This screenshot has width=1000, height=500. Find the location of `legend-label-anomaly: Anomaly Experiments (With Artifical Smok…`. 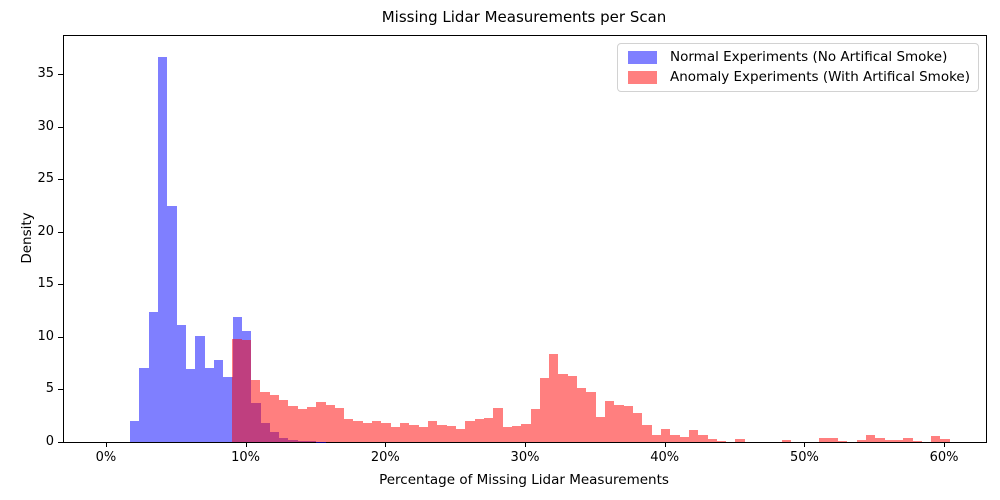

legend-label-anomaly: Anomaly Experiments (With Artifical Smok… is located at coordinates (820, 77).